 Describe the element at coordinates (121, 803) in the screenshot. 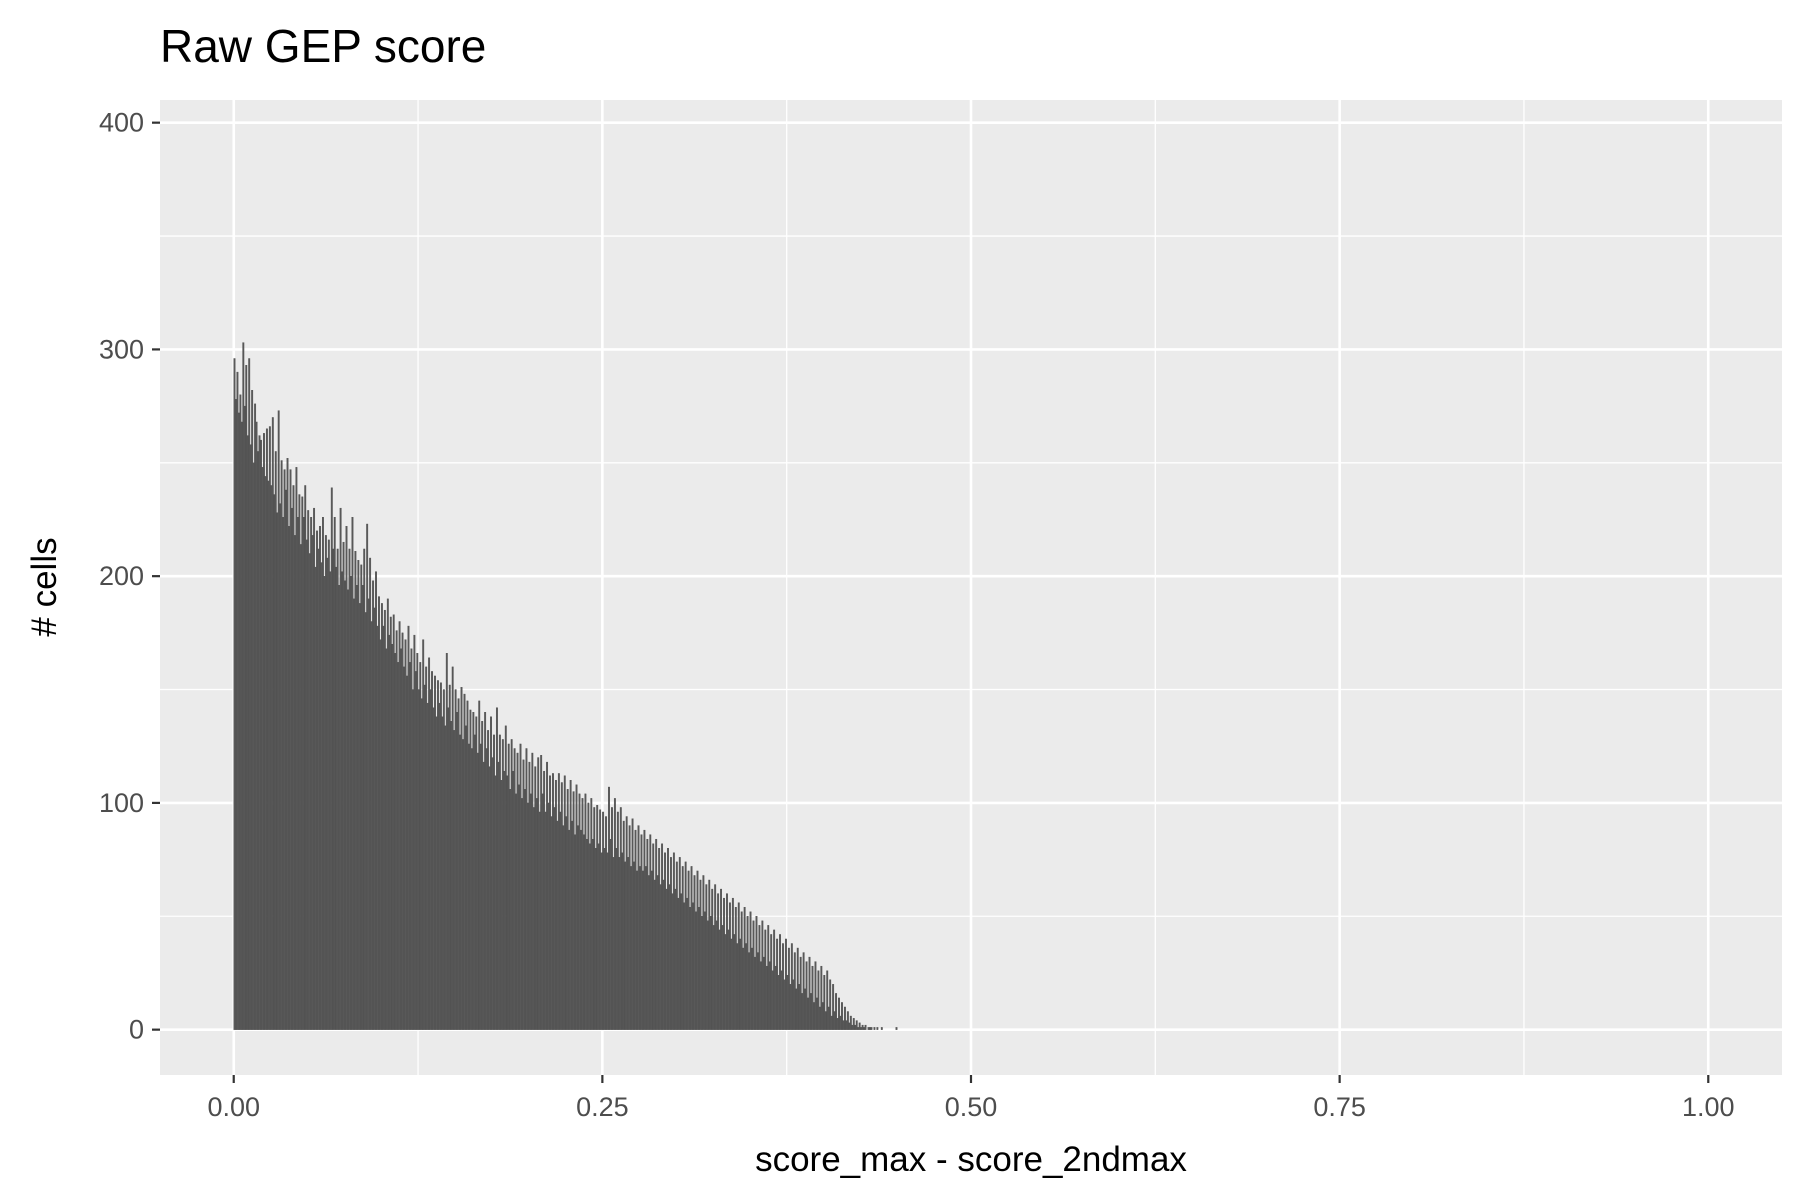

I see `y-tick-label: 100` at that location.